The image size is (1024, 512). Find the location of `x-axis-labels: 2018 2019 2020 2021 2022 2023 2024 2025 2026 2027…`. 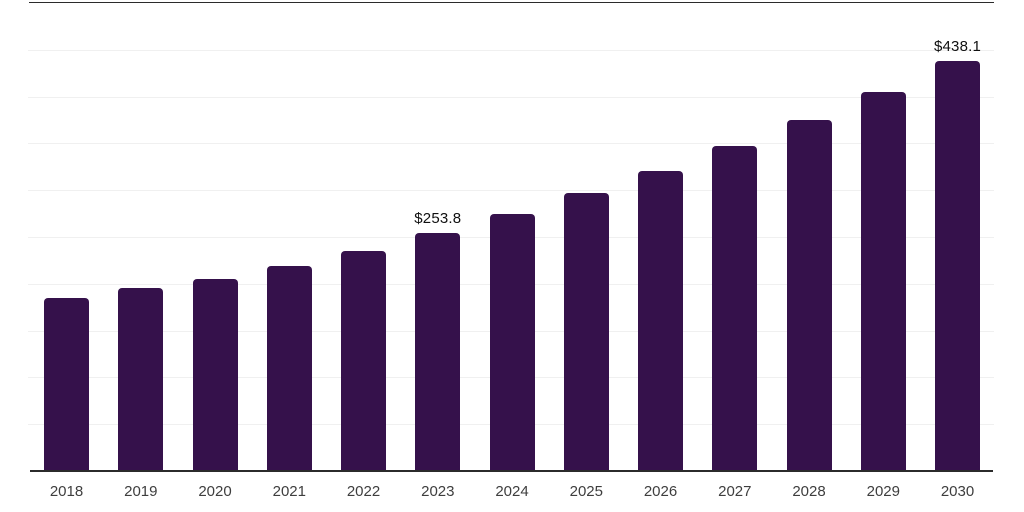

x-axis-labels: 2018 2019 2020 2021 2022 2023 2024 2025 2026 2027… is located at coordinates (511, 494).